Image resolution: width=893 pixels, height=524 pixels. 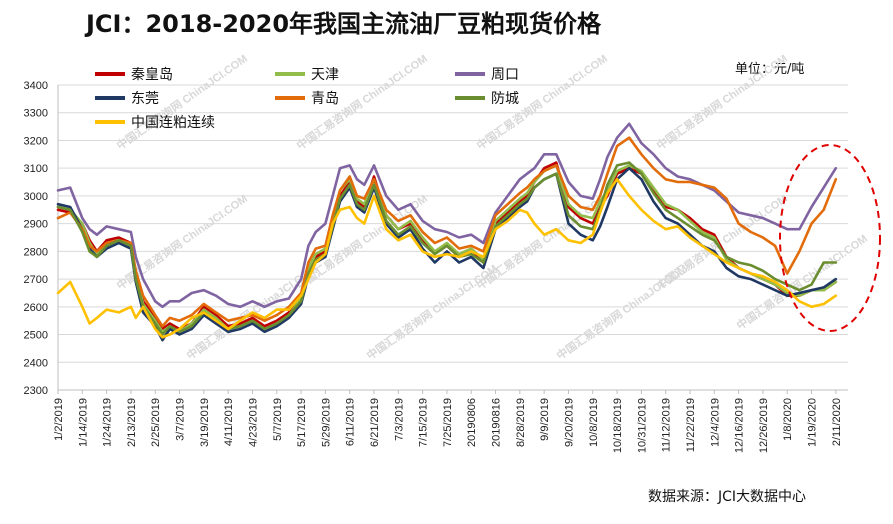 I want to click on legend-label: 天津, so click(x=325, y=75).